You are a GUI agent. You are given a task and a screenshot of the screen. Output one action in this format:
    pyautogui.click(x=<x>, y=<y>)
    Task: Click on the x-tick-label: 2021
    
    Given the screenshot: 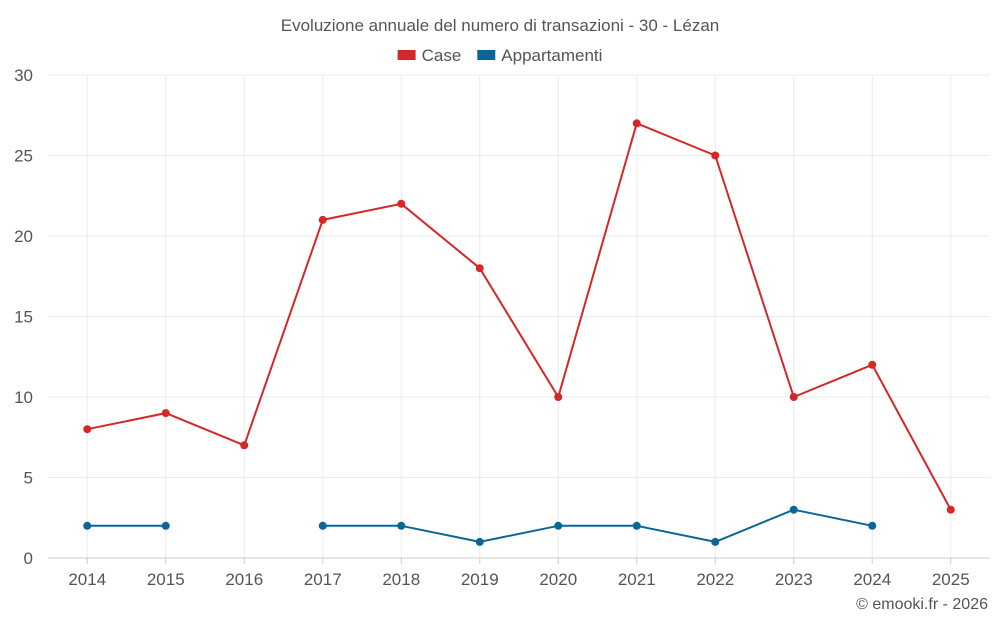 What is the action you would take?
    pyautogui.click(x=637, y=579)
    